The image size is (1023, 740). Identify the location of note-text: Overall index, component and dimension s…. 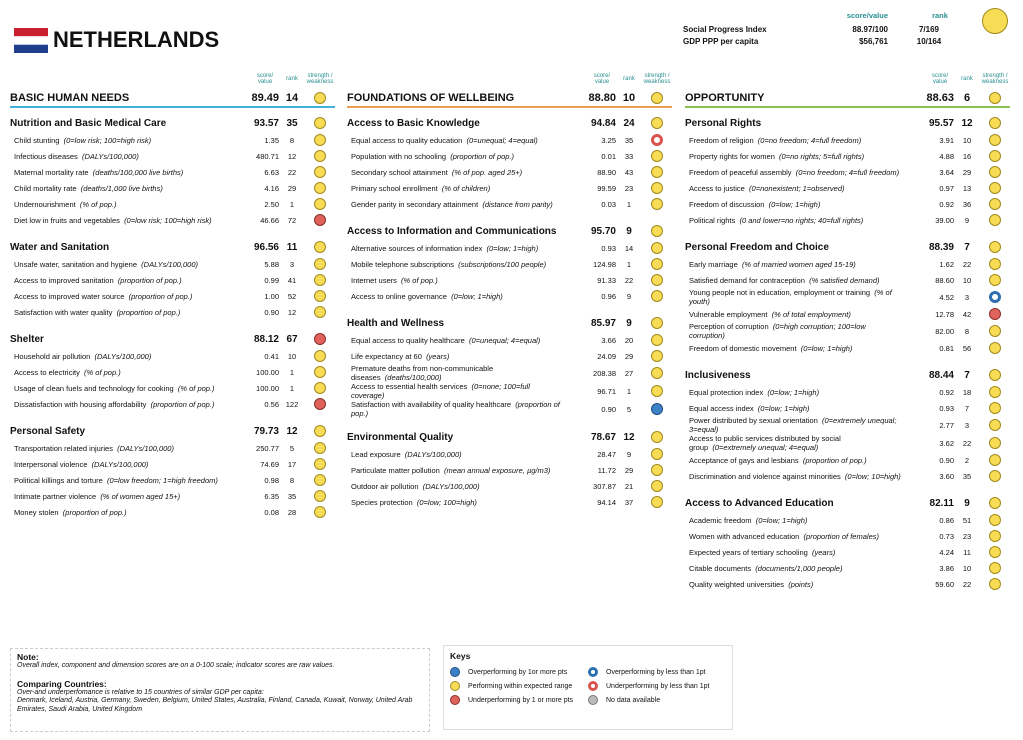
(176, 665).